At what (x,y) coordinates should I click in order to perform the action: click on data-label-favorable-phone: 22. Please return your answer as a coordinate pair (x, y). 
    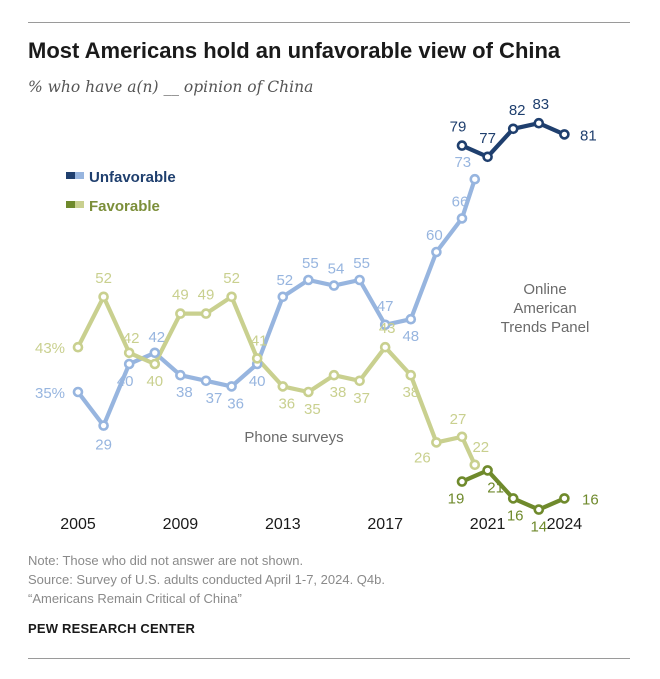
    Looking at the image, I should click on (480, 447).